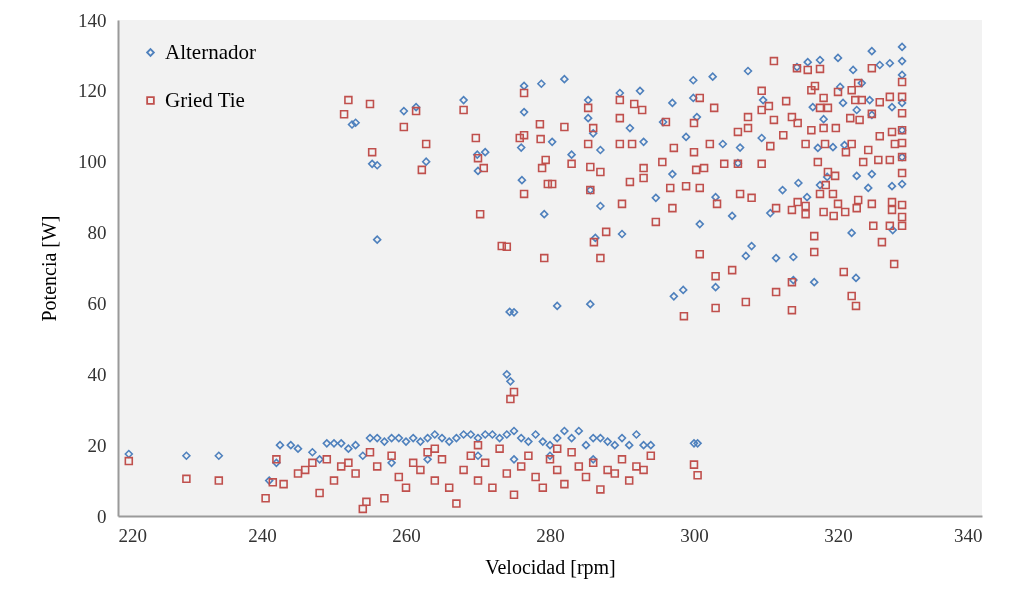 The width and height of the screenshot is (1010, 602). Describe the element at coordinates (205, 99) in the screenshot. I see `legend-label: Gried Tie` at that location.